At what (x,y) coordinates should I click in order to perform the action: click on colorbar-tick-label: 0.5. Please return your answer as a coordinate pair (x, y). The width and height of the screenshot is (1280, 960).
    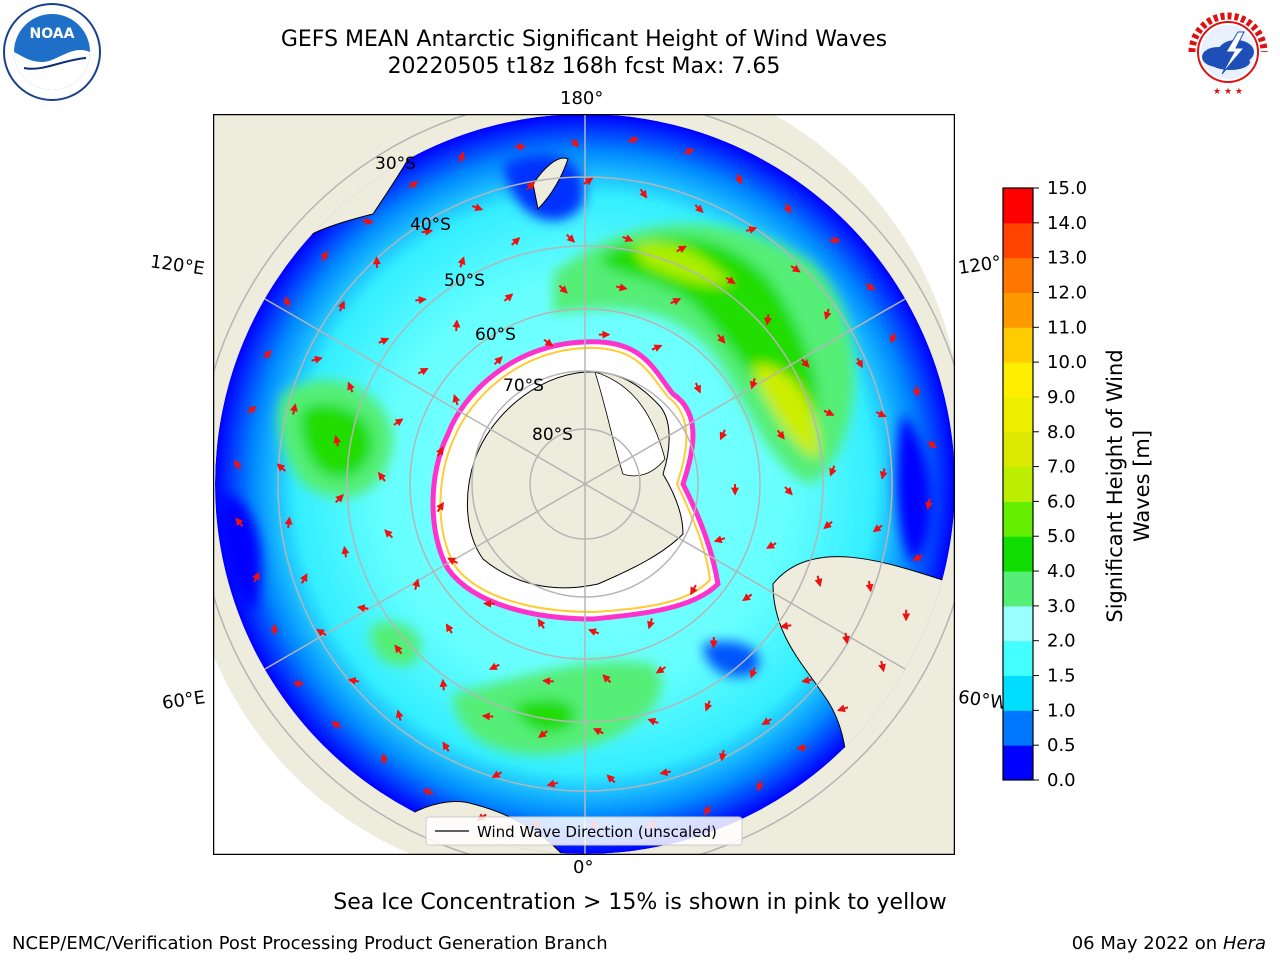
    Looking at the image, I should click on (1061, 745).